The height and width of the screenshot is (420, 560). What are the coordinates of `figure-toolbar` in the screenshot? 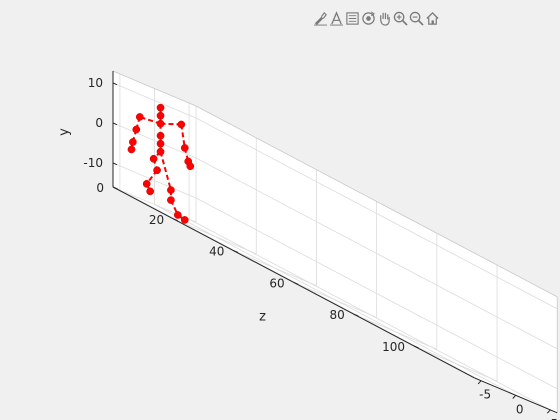 It's located at (377, 18).